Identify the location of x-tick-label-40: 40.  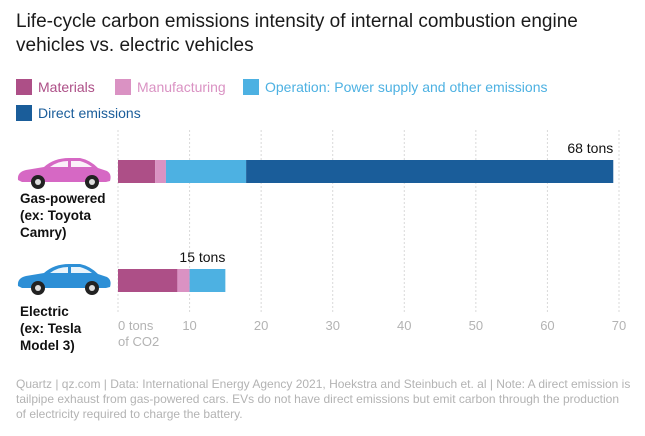
(404, 325).